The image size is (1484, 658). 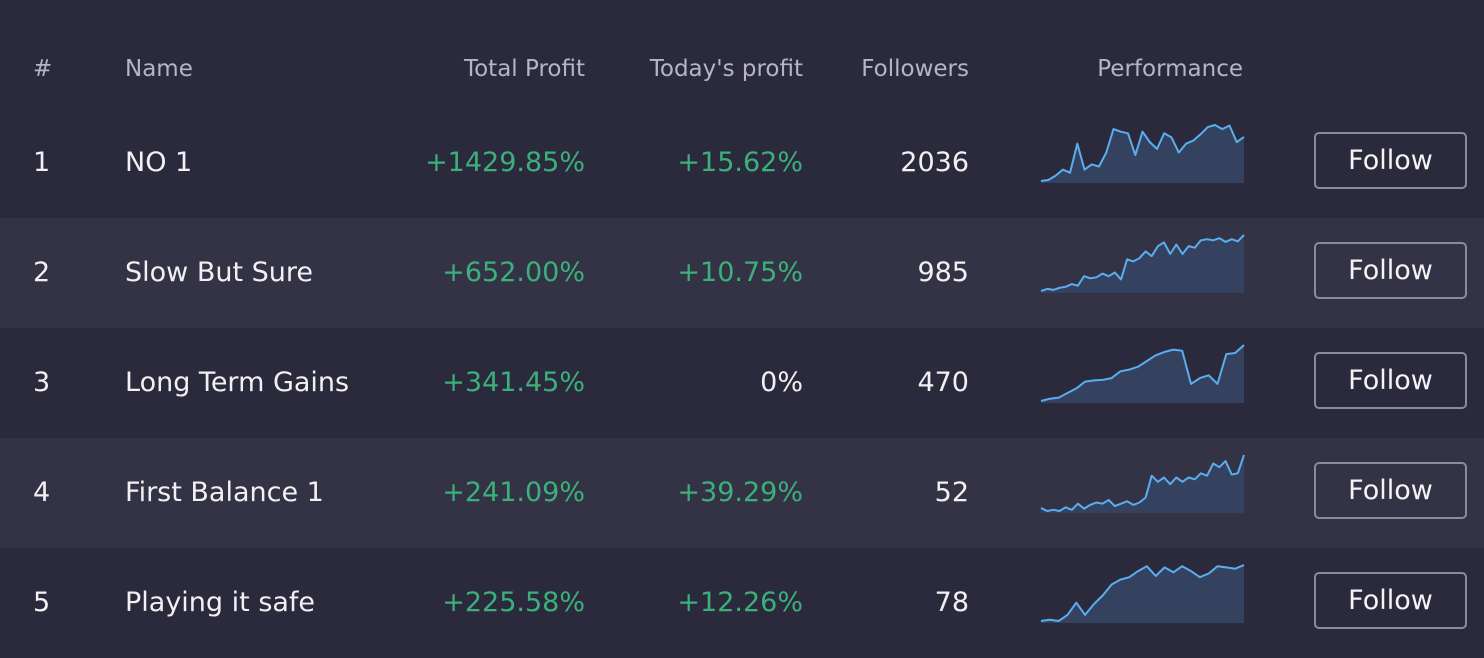 I want to click on trader-name: Long Term Gains, so click(x=237, y=382).